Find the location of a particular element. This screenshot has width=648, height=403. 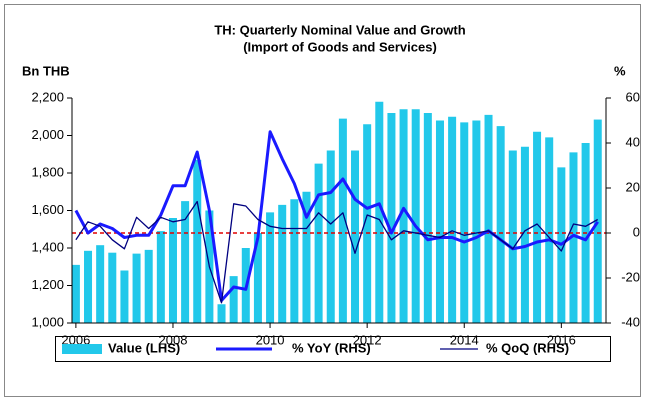

legend-box is located at coordinates (333, 349).